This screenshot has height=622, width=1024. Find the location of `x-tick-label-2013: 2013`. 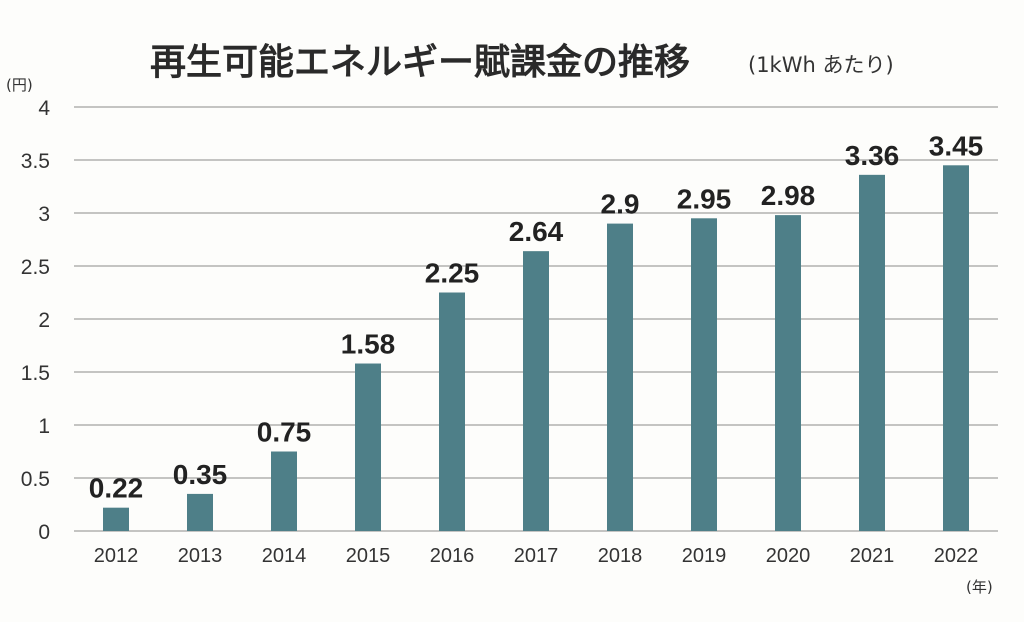

x-tick-label-2013: 2013 is located at coordinates (200, 556).